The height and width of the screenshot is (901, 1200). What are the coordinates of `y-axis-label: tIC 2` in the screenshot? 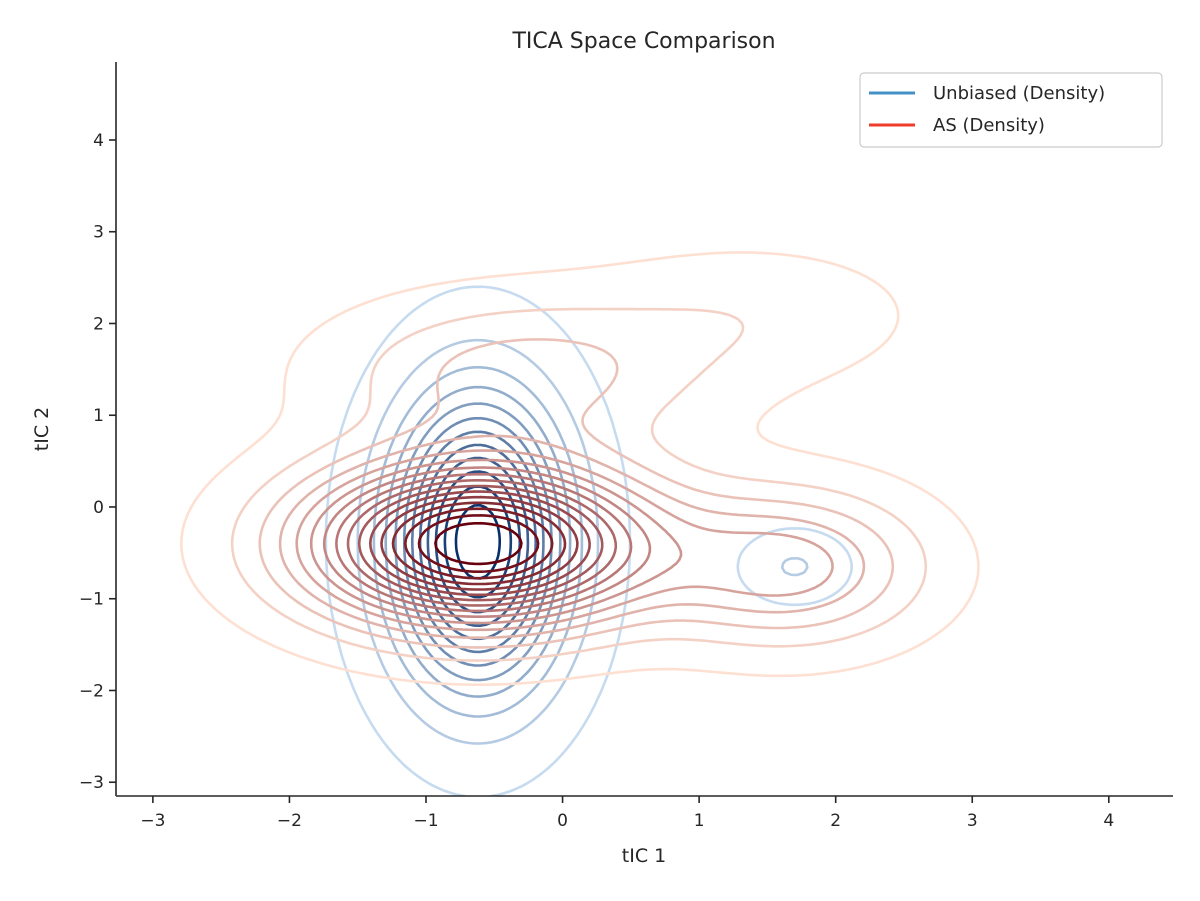 It's located at (42, 429).